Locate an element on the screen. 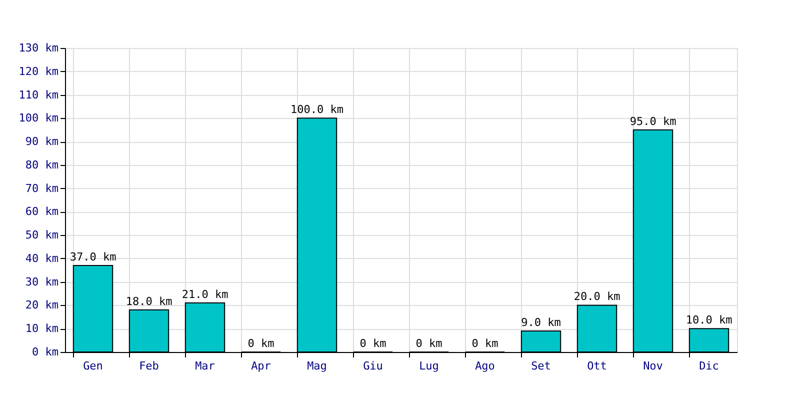 The height and width of the screenshot is (400, 800). x-tick-label: Set is located at coordinates (541, 366).